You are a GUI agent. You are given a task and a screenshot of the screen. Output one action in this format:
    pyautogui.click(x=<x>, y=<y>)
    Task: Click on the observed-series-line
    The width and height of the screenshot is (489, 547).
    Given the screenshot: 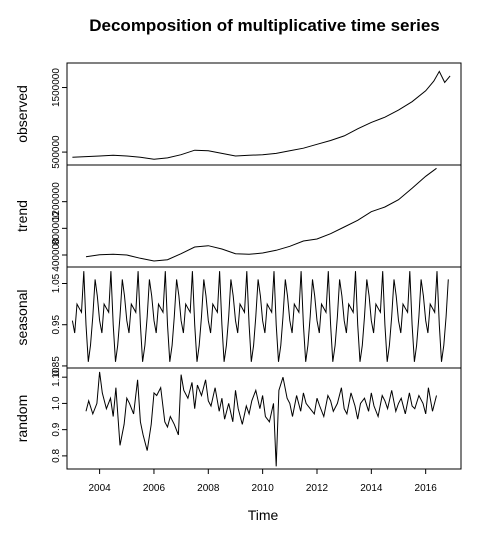 What is the action you would take?
    pyautogui.click(x=261, y=115)
    